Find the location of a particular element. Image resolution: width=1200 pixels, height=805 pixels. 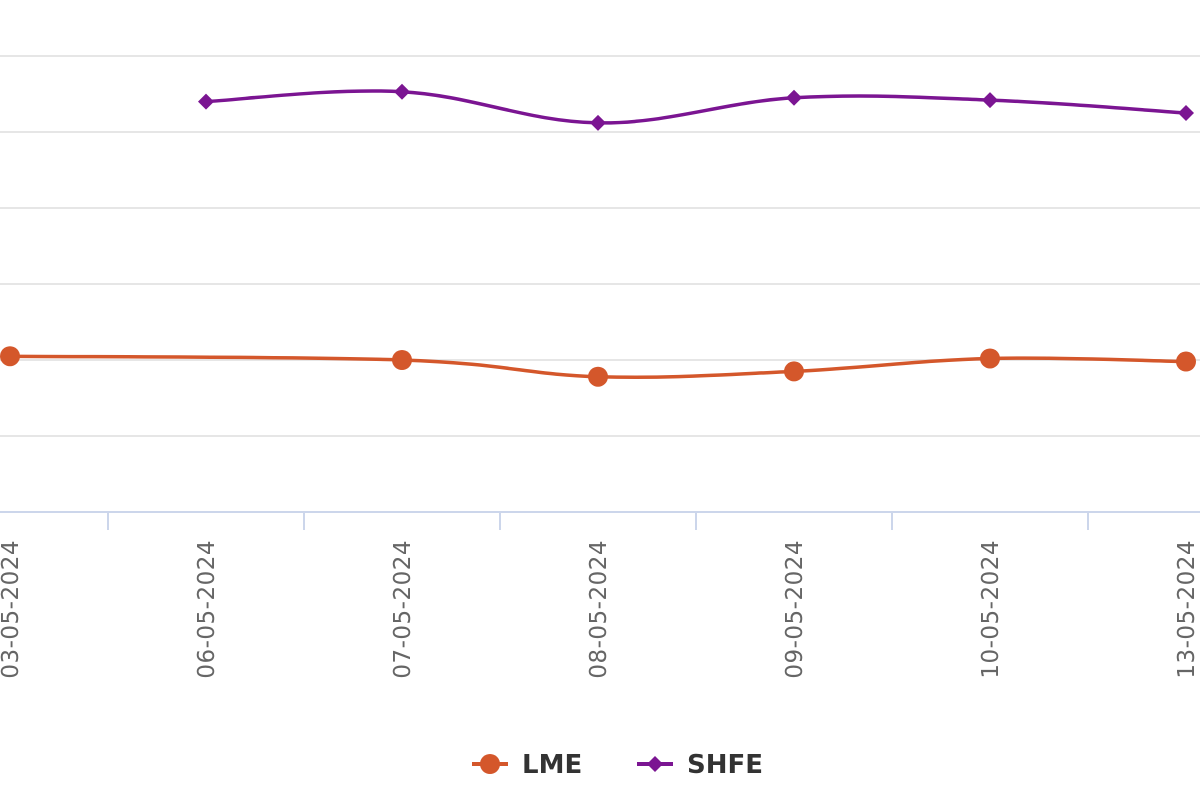

x-tick-label: 03-05-2024 is located at coordinates (12, 609).